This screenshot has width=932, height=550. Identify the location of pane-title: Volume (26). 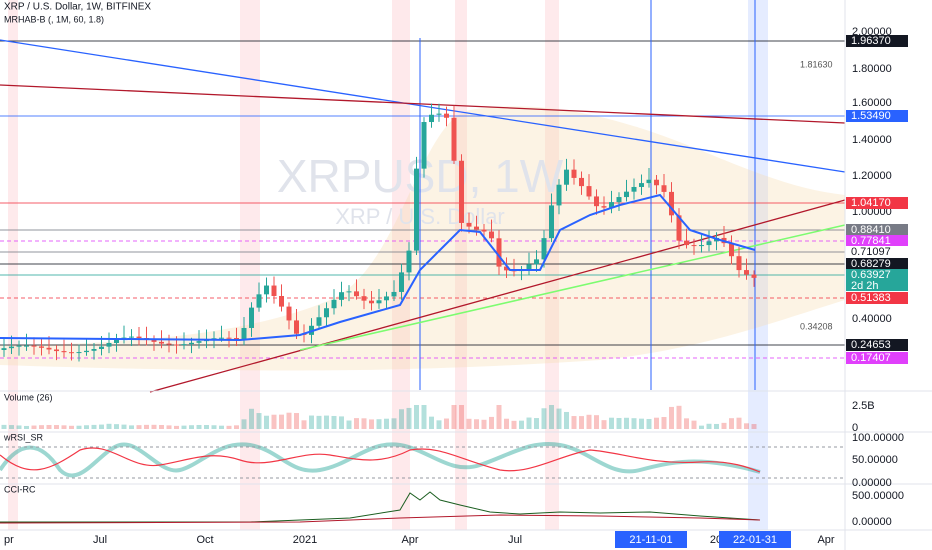
(28, 397).